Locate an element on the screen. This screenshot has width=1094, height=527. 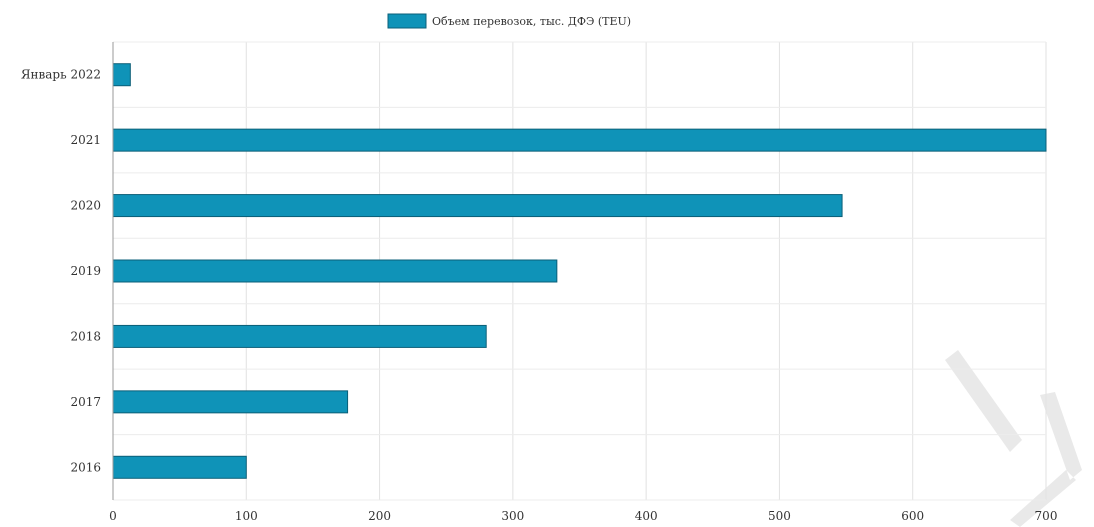
category-label: 2018 is located at coordinates (85, 336).